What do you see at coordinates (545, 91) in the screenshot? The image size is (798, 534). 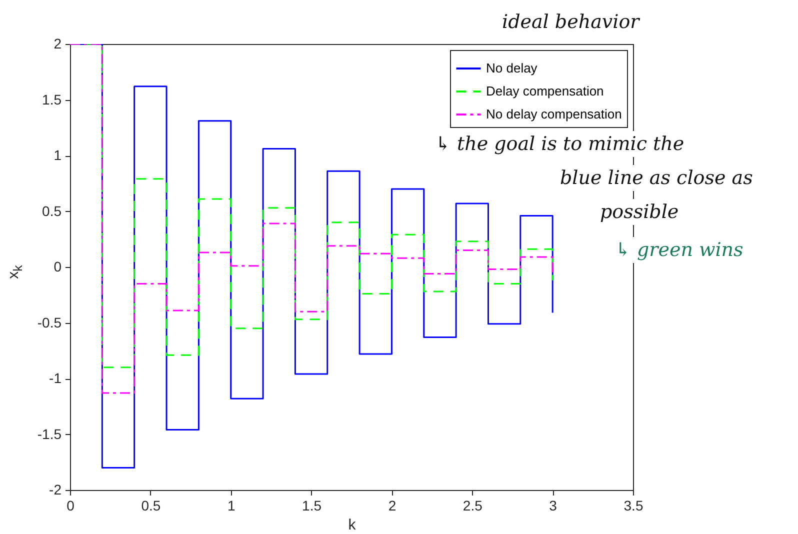 I see `legend-label: Delay compensation` at bounding box center [545, 91].